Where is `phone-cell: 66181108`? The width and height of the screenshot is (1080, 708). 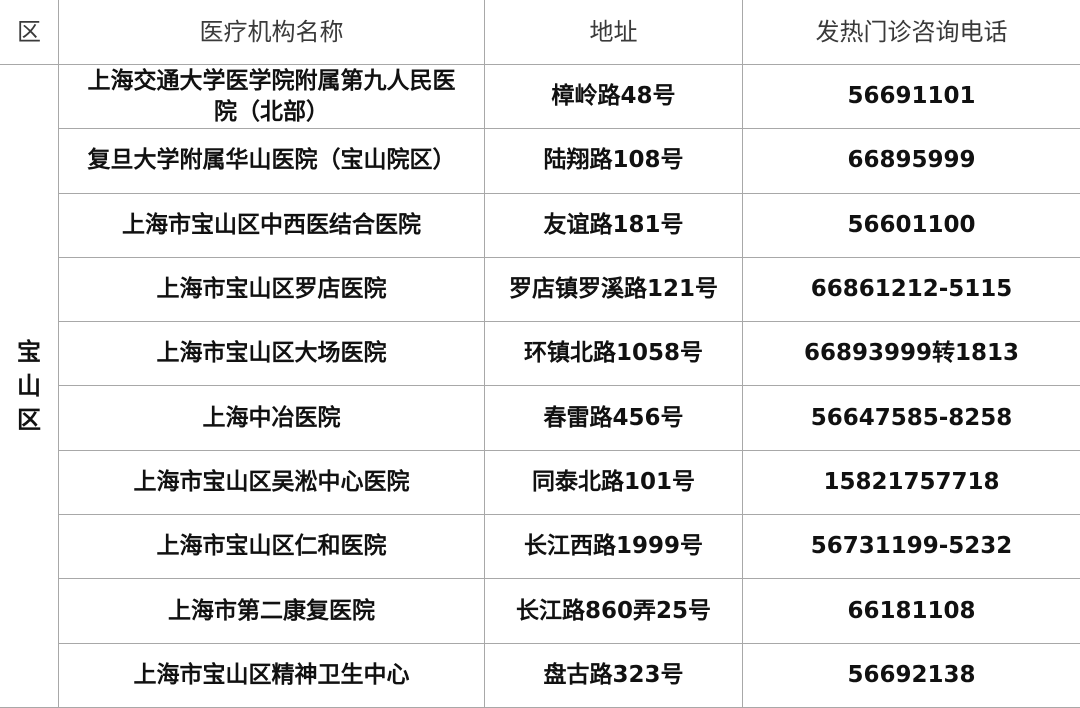
phone-cell: 66181108 is located at coordinates (911, 611).